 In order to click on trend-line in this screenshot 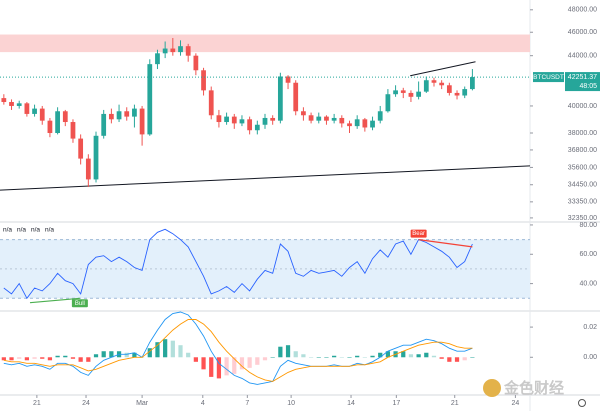, I will do `click(443, 69)`.